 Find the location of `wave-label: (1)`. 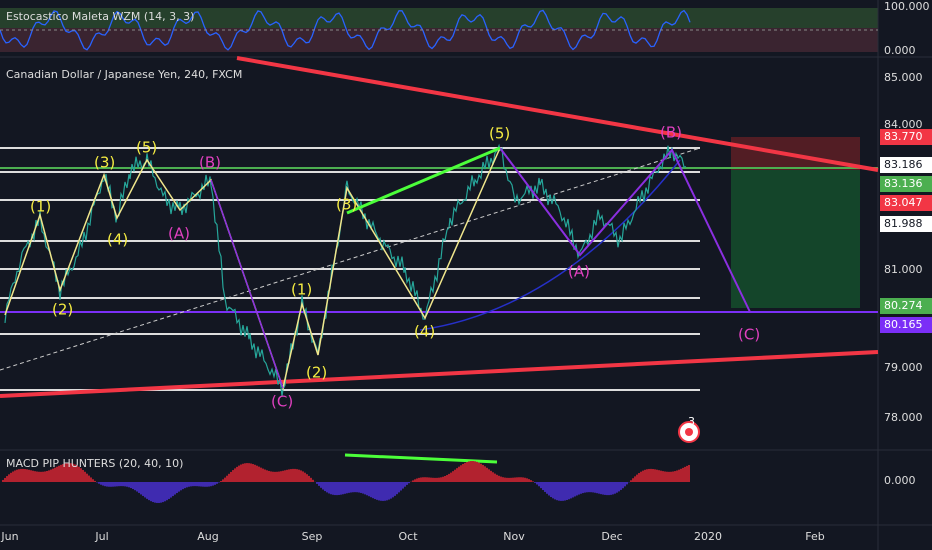

wave-label: (1) is located at coordinates (301, 290).